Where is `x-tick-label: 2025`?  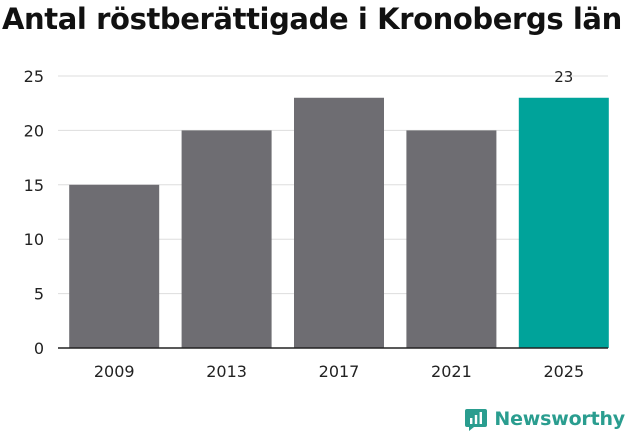 x-tick-label: 2025 is located at coordinates (563, 371).